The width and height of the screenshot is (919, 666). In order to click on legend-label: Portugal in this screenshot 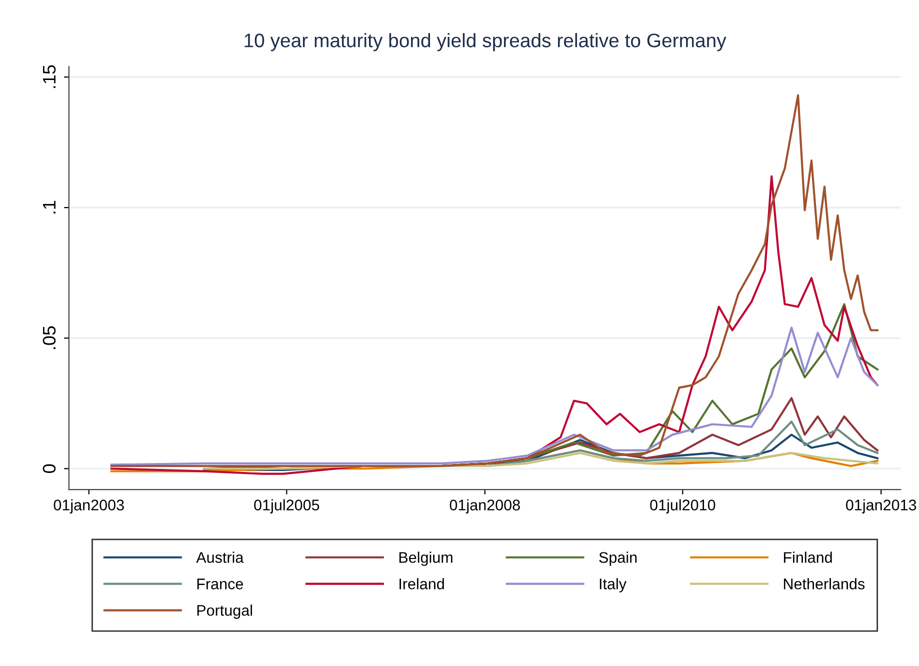, I will do `click(224, 611)`.